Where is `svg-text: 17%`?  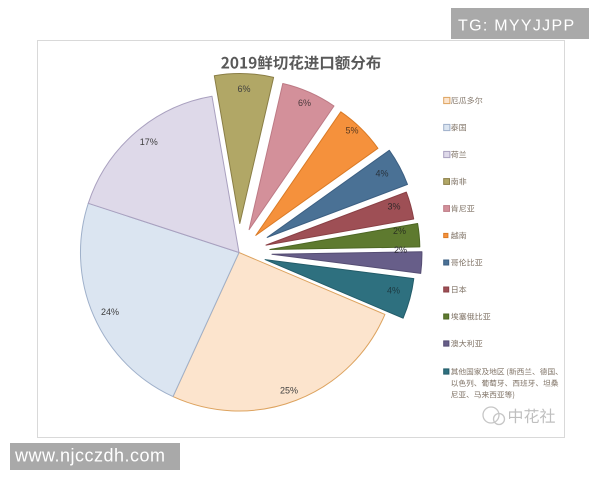
svg-text: 17% is located at coordinates (149, 142).